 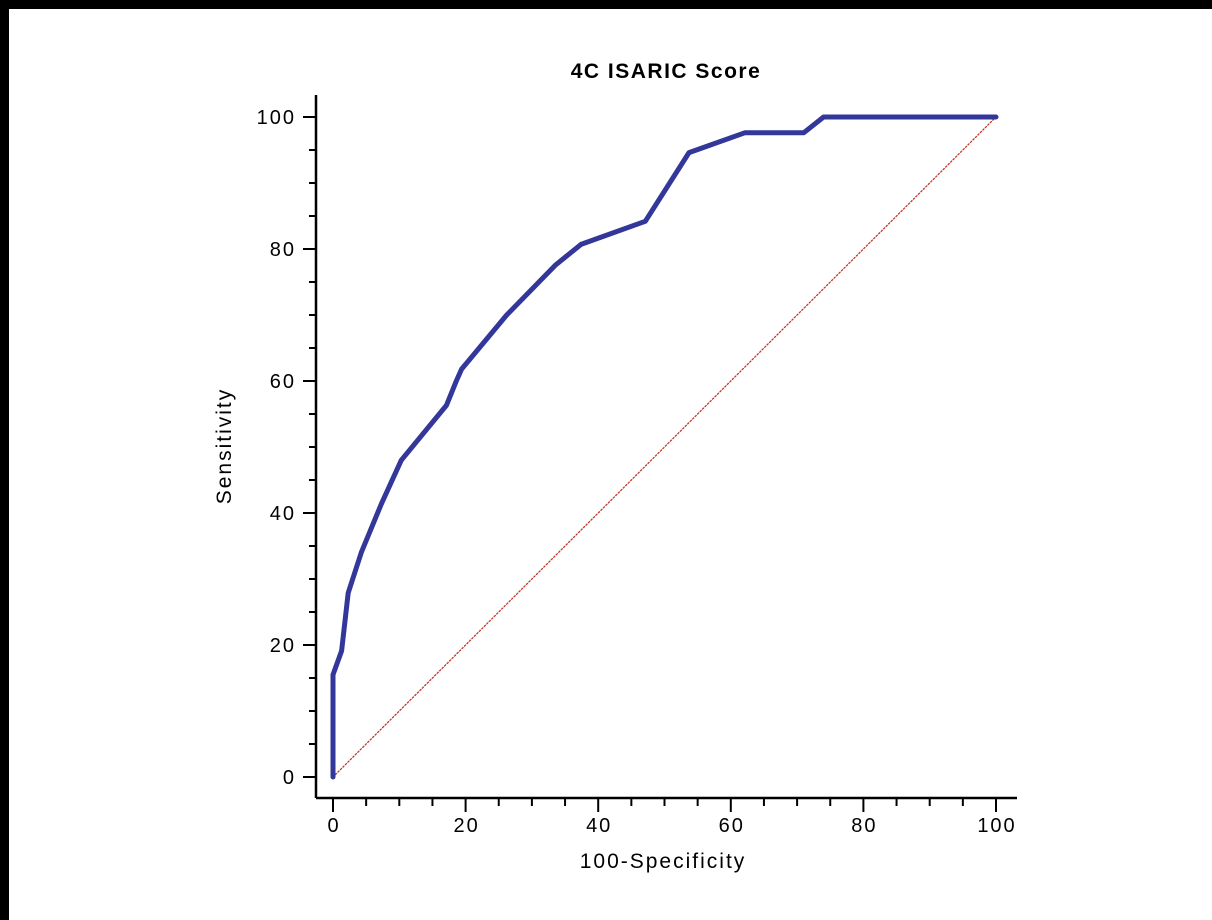 I want to click on x-tick-label: 20, so click(x=466, y=826).